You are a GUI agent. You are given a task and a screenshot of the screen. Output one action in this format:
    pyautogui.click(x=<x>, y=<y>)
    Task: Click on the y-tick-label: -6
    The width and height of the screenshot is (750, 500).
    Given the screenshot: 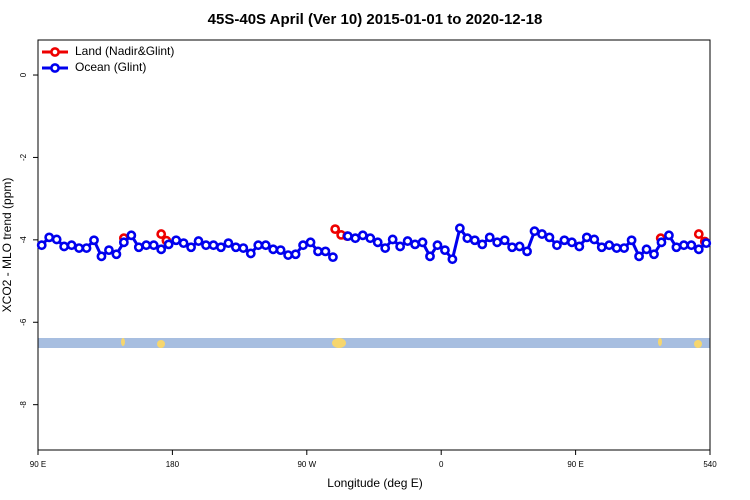 What is the action you would take?
    pyautogui.click(x=23, y=322)
    